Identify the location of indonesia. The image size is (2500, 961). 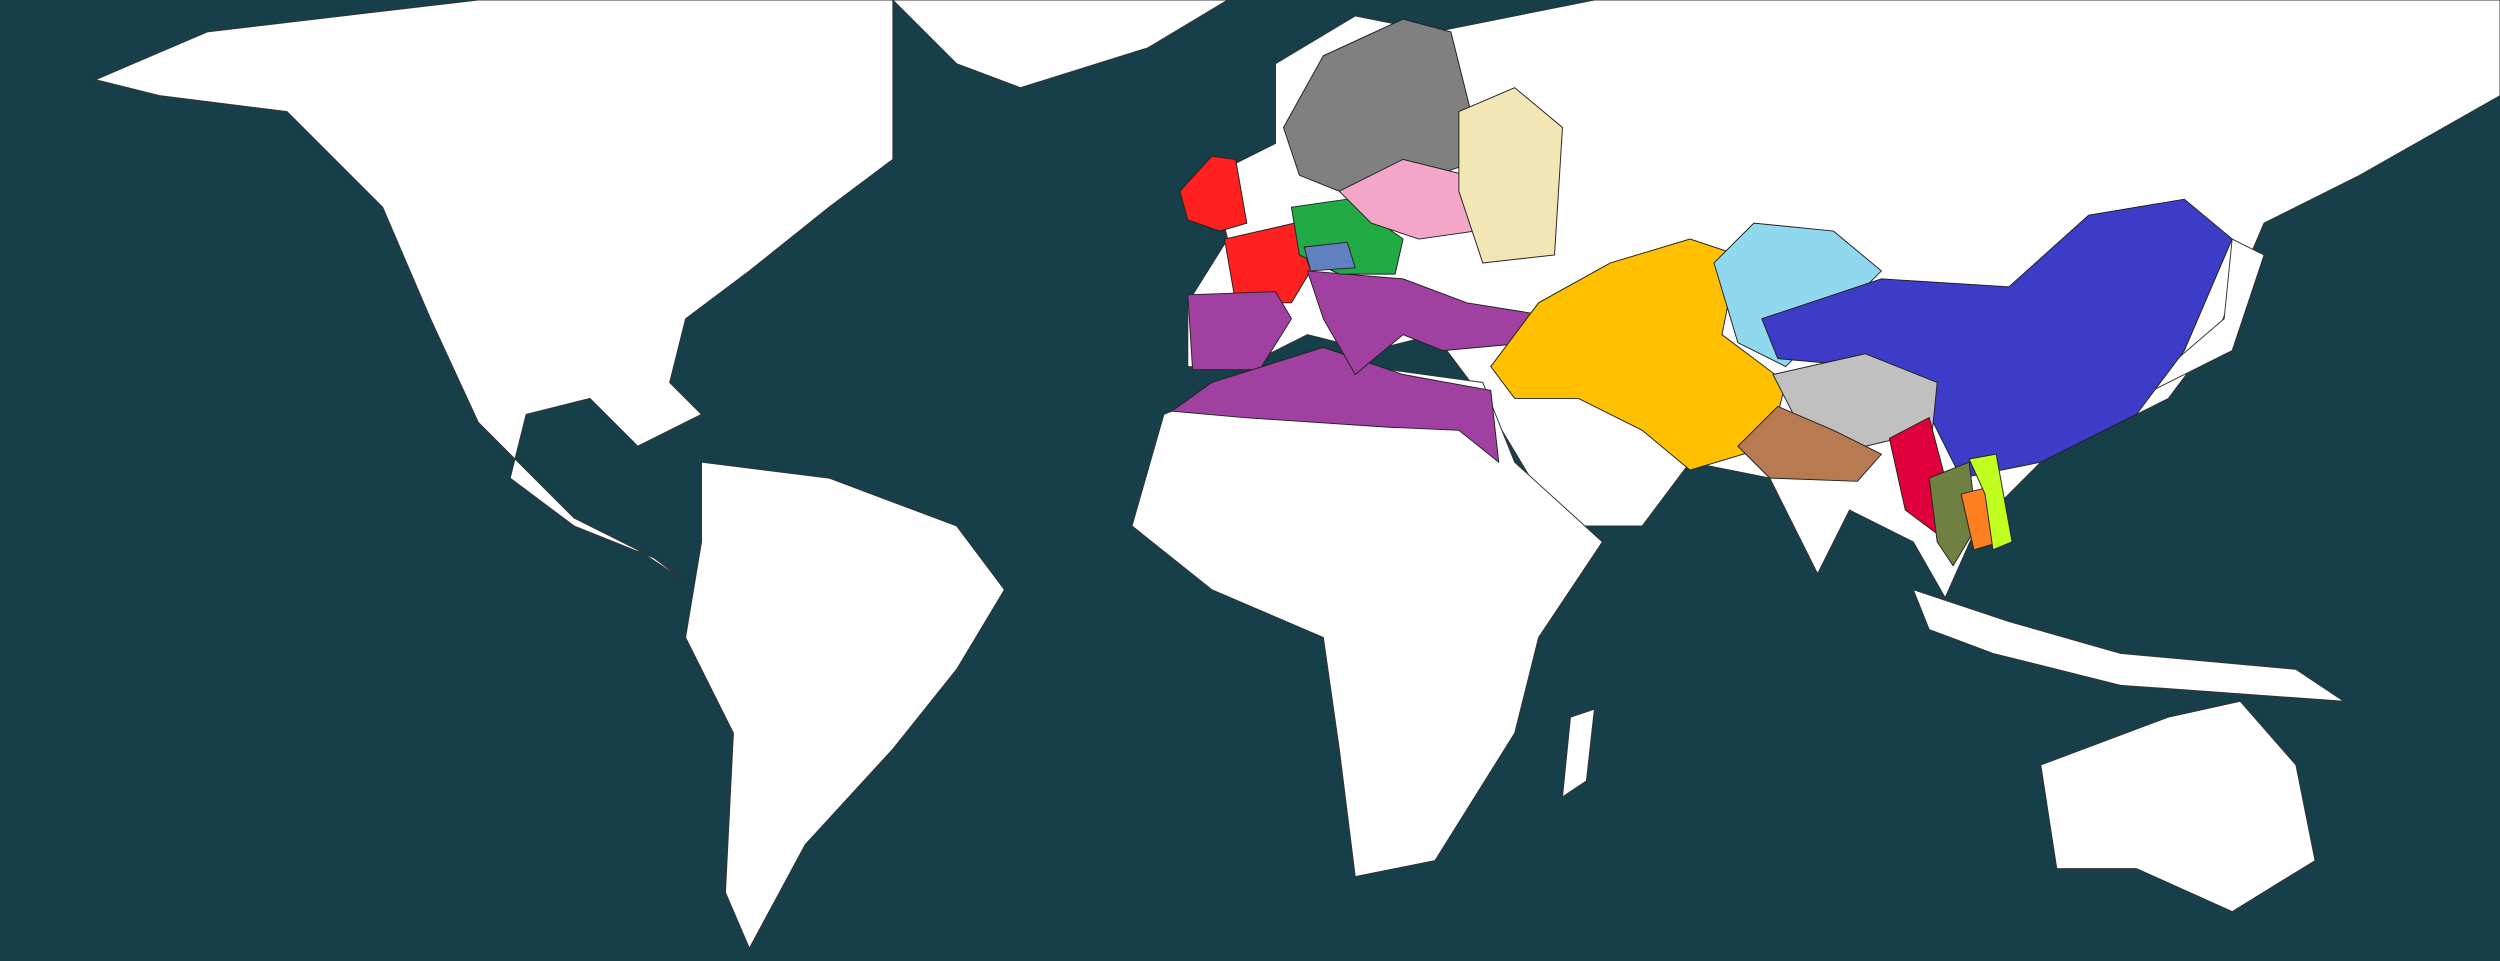
(2129, 645).